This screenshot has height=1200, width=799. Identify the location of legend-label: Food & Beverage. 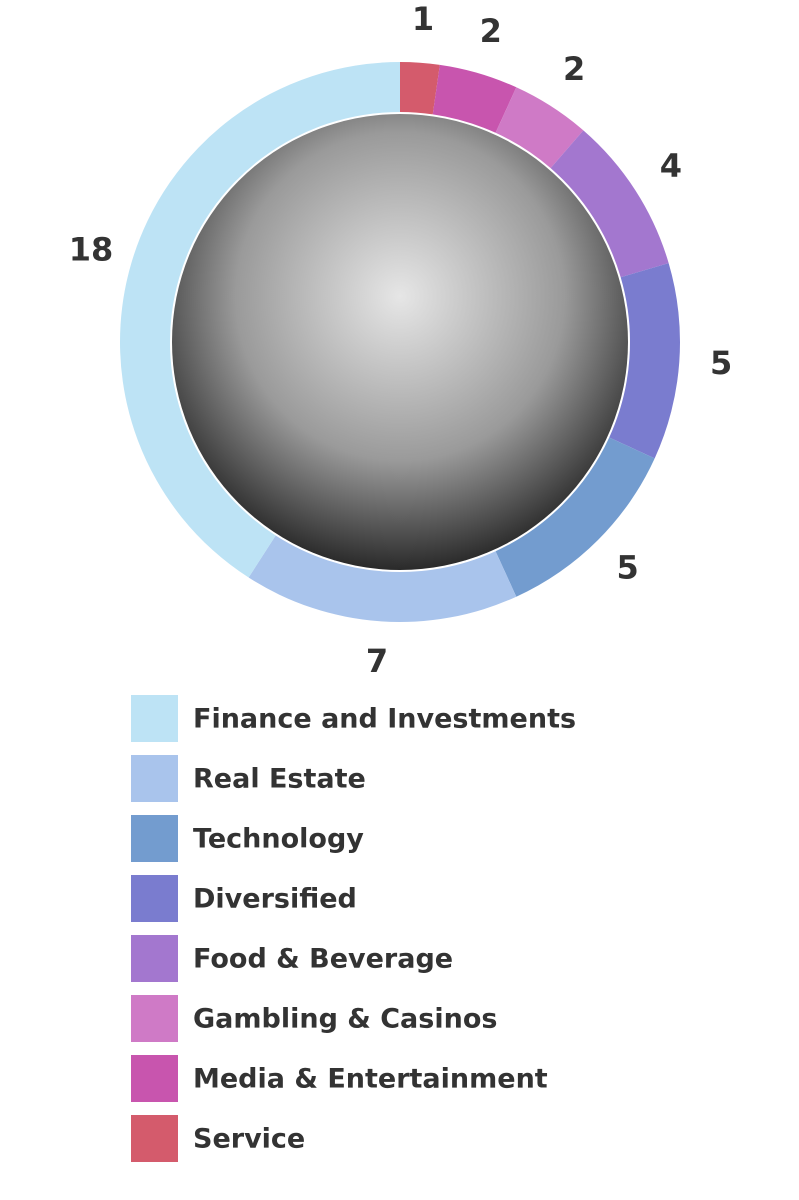
(323, 959).